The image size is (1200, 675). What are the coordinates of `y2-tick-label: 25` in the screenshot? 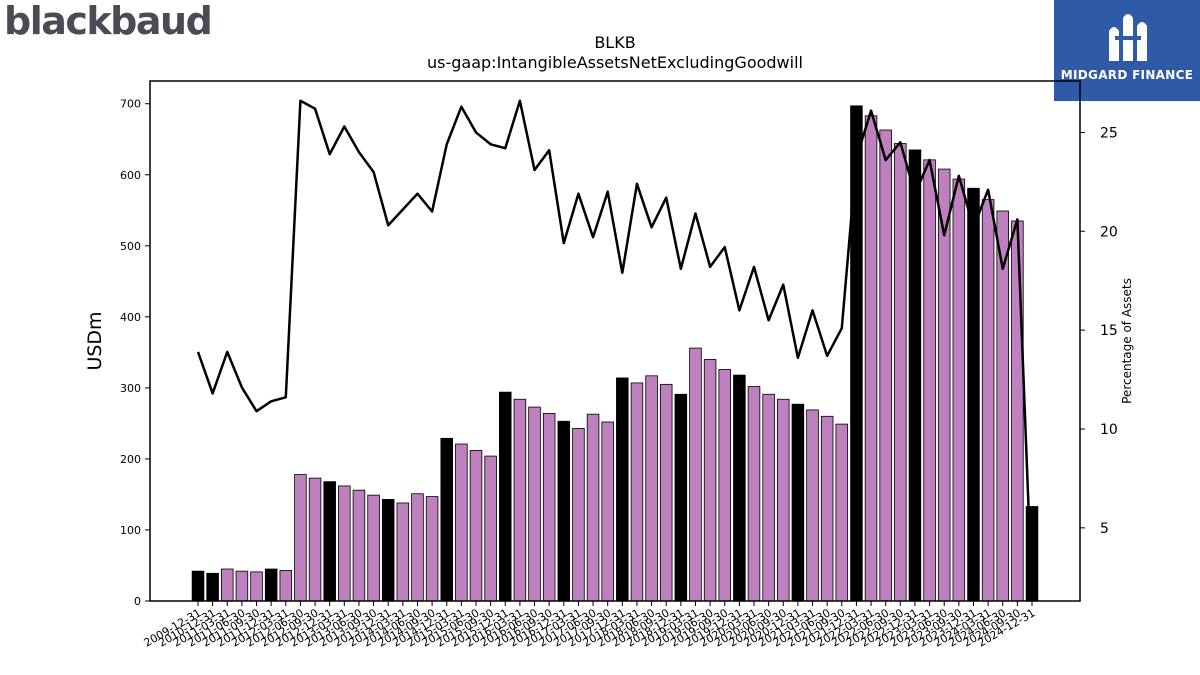 It's located at (1109, 133).